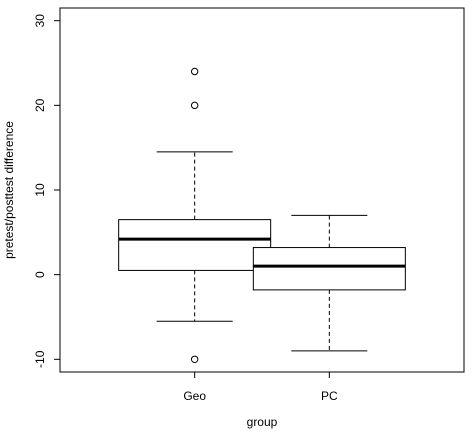 This screenshot has height=434, width=474. I want to click on x-axis: Geo PC, so click(260, 387).